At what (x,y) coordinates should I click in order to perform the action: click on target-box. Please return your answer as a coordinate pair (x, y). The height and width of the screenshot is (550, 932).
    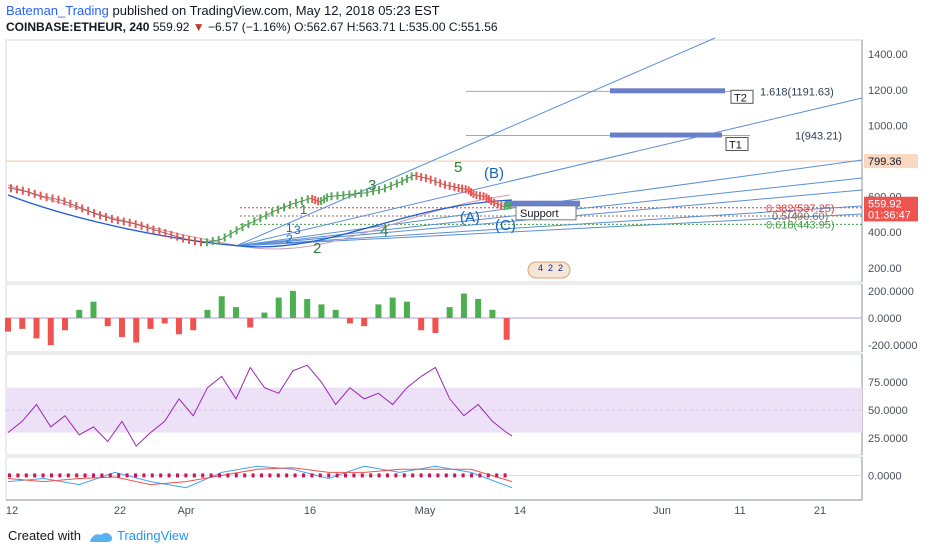
    Looking at the image, I should click on (742, 96).